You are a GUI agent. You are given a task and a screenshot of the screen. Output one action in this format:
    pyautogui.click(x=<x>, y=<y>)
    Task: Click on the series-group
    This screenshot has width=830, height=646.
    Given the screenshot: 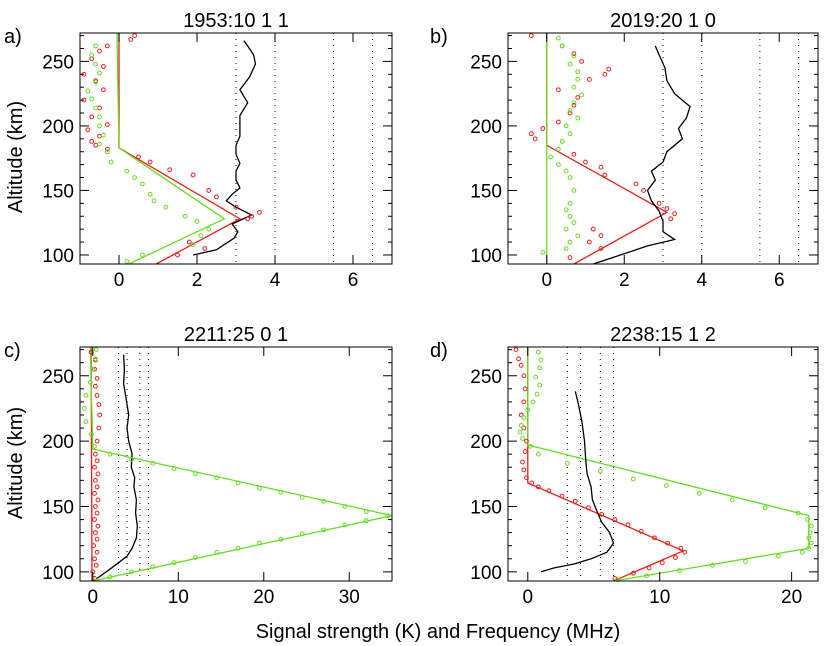 What is the action you would take?
    pyautogui.click(x=663, y=464)
    